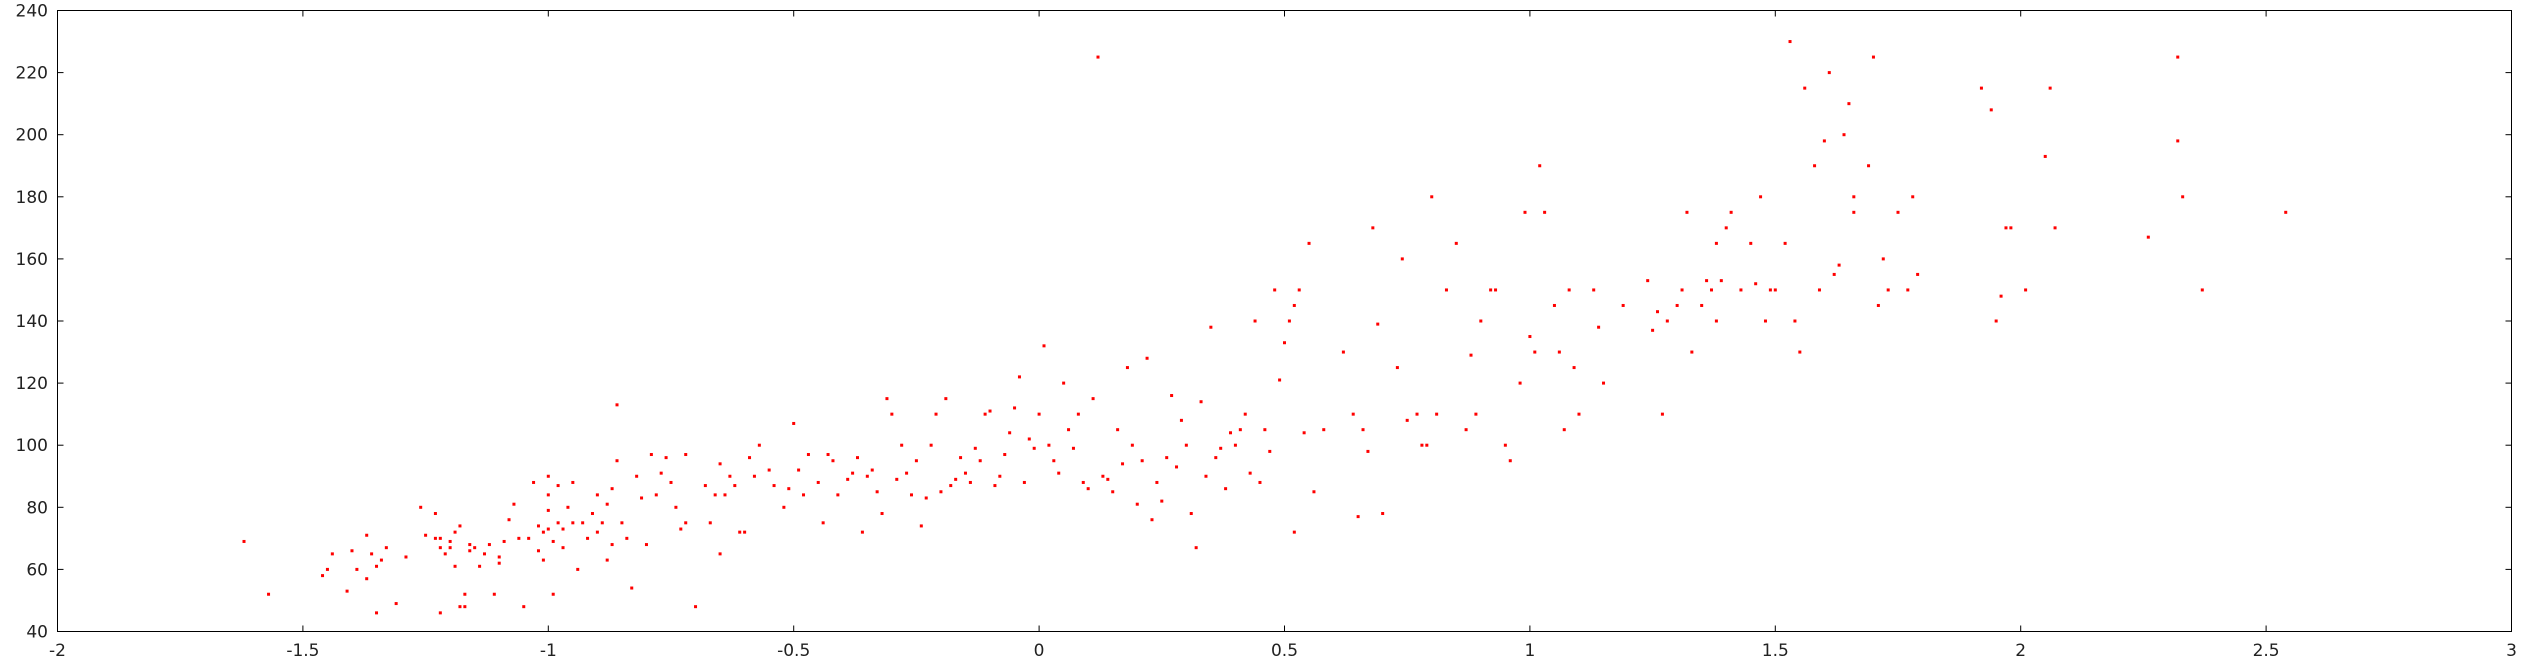  Describe the element at coordinates (1775, 651) in the screenshot. I see `x-tick-label: 1.5` at that location.